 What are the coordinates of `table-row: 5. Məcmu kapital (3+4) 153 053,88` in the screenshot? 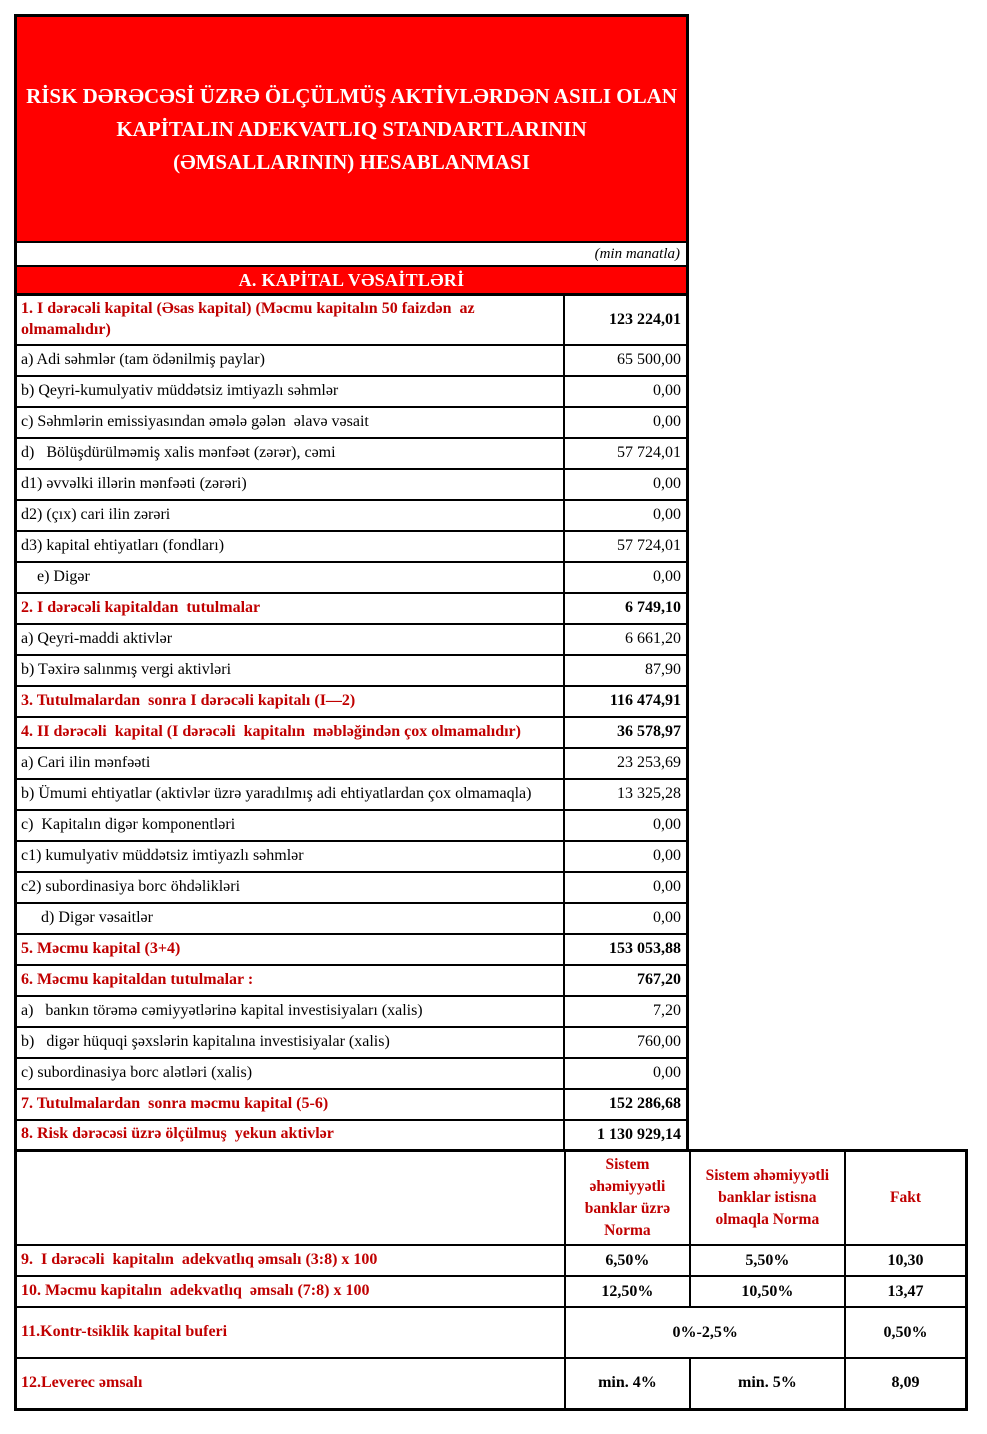 It's located at (351, 949).